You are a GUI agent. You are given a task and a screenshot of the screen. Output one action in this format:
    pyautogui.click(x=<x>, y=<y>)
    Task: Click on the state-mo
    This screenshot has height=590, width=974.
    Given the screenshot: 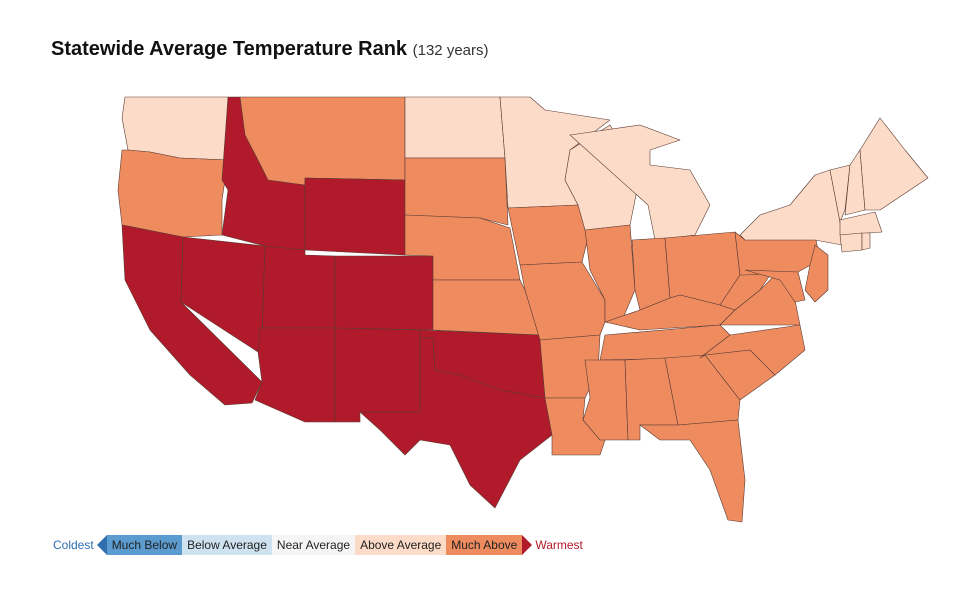 What is the action you would take?
    pyautogui.click(x=562, y=301)
    